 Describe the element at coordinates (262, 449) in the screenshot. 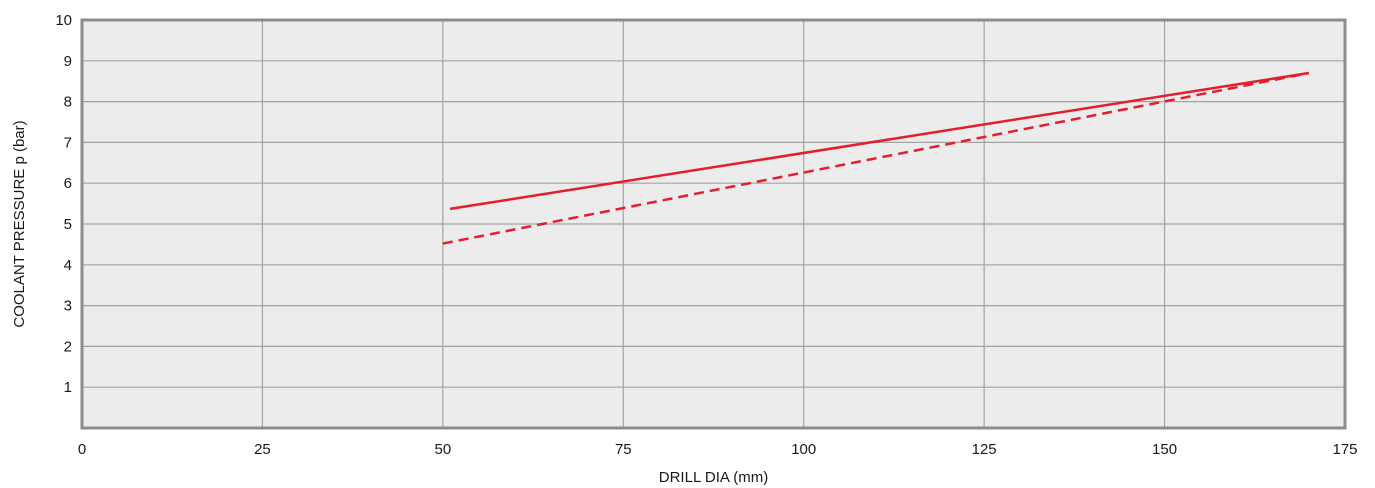

I see `x-tick-label: 25` at that location.